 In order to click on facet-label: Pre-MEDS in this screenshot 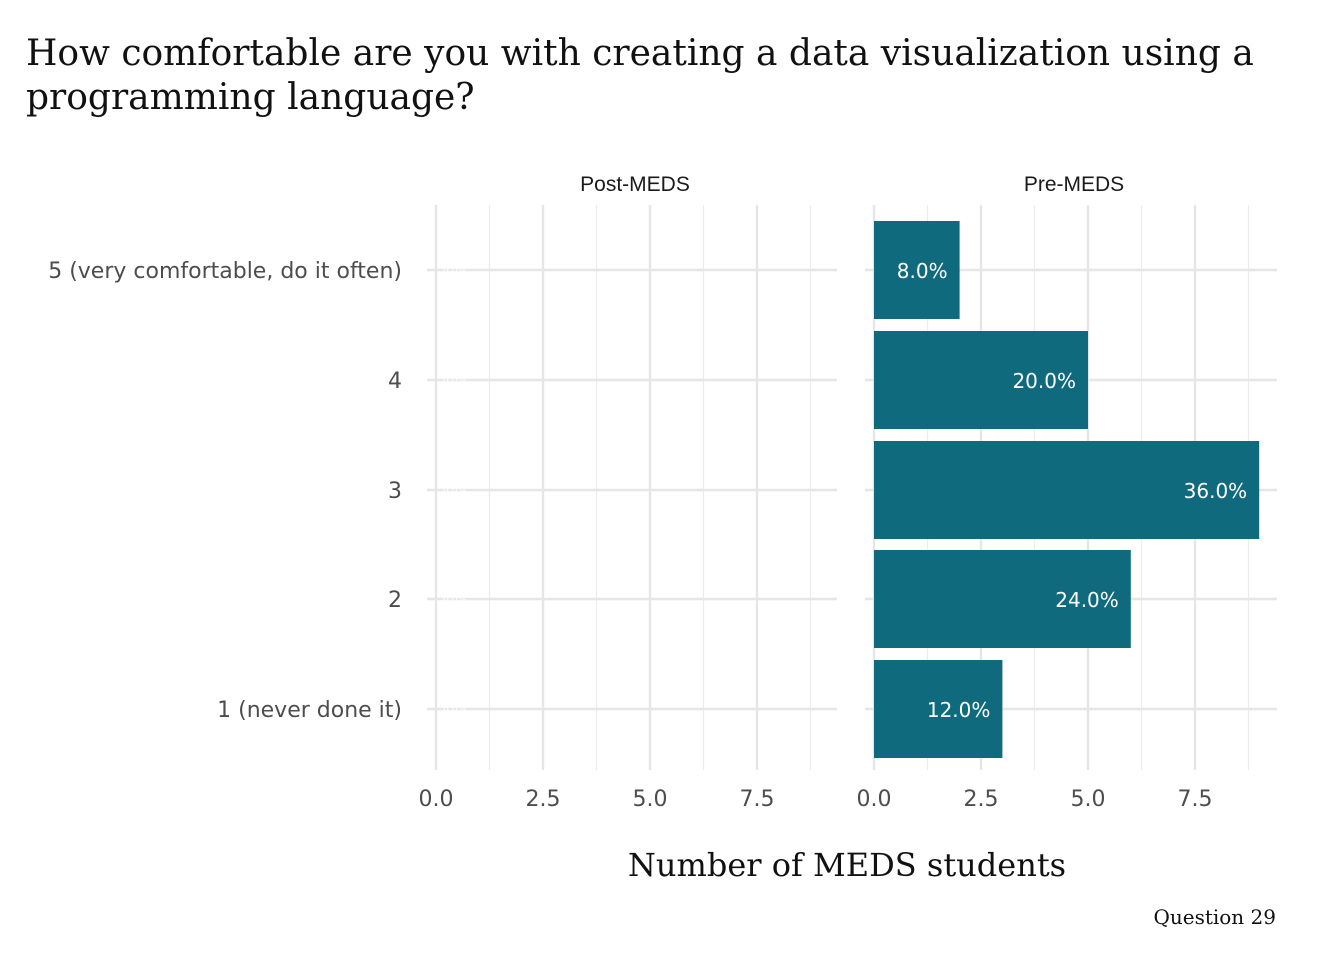, I will do `click(1074, 184)`.